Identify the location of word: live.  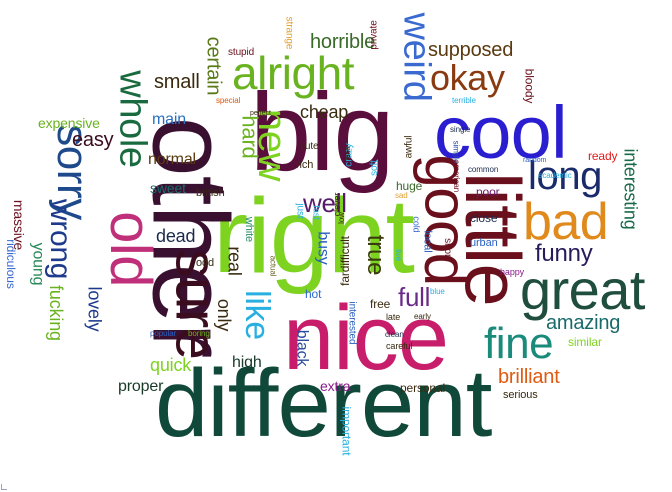
(398, 255).